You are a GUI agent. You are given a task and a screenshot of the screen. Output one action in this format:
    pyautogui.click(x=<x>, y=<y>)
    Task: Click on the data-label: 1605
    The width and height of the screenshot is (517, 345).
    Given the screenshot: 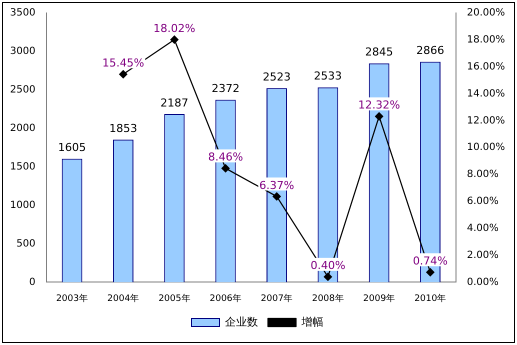 What is the action you would take?
    pyautogui.click(x=72, y=147)
    